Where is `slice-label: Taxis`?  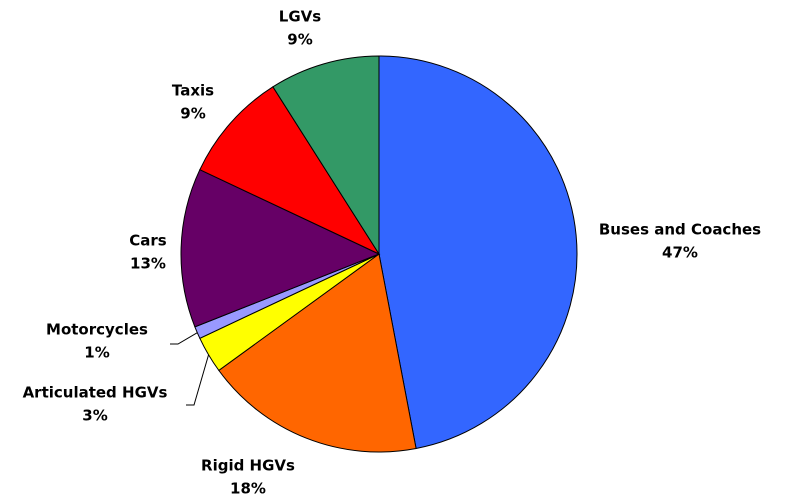 slice-label: Taxis is located at coordinates (193, 91).